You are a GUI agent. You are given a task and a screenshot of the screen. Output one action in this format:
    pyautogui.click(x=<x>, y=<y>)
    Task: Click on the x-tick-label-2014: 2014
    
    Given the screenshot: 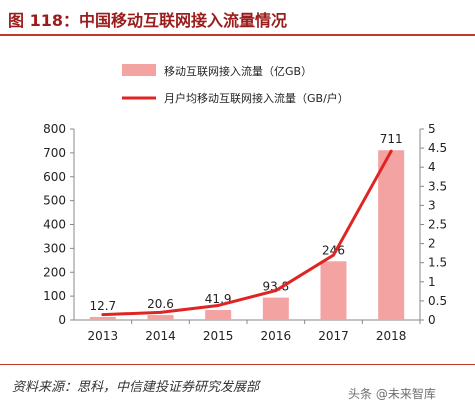 What is the action you would take?
    pyautogui.click(x=160, y=336)
    